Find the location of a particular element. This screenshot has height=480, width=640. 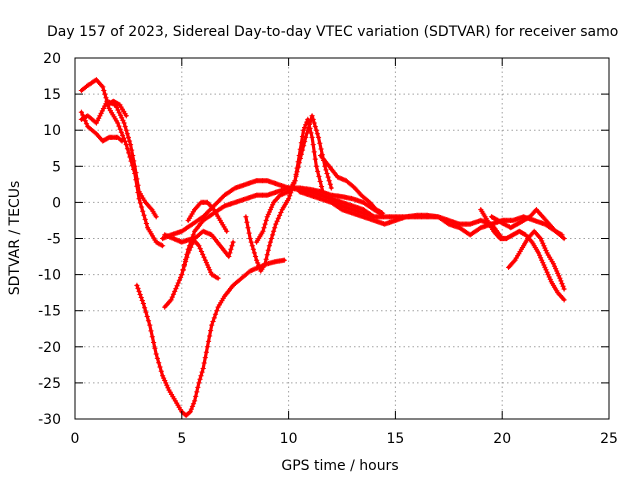

x-tick-label: 0 is located at coordinates (75, 439).